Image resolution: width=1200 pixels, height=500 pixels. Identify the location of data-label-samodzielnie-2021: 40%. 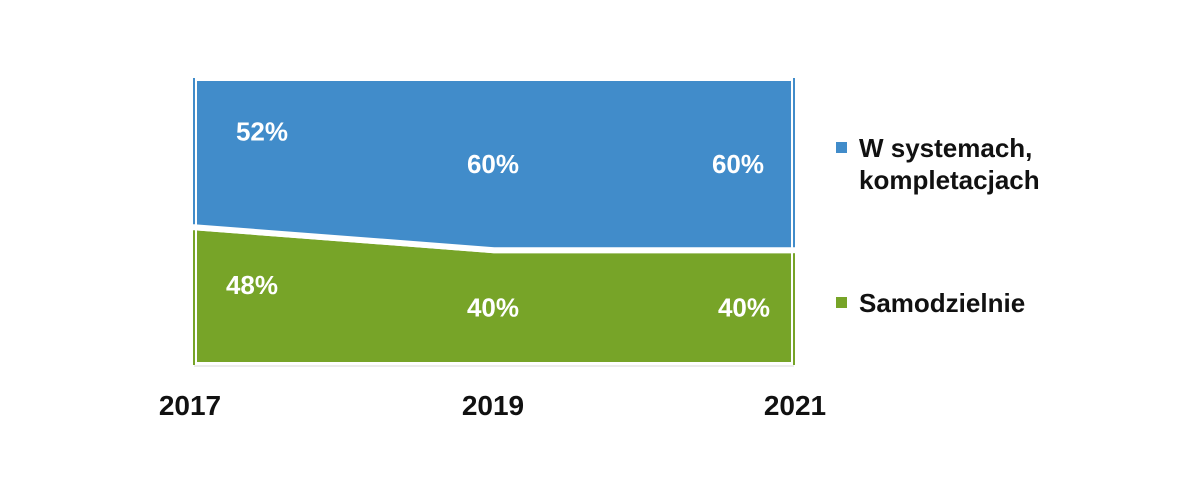
(744, 308).